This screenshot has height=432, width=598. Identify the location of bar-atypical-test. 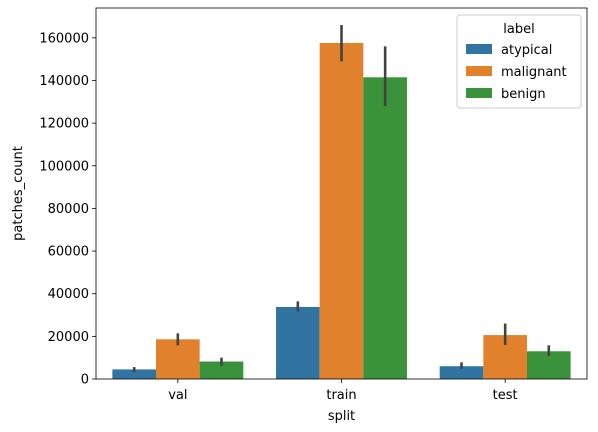
(461, 372).